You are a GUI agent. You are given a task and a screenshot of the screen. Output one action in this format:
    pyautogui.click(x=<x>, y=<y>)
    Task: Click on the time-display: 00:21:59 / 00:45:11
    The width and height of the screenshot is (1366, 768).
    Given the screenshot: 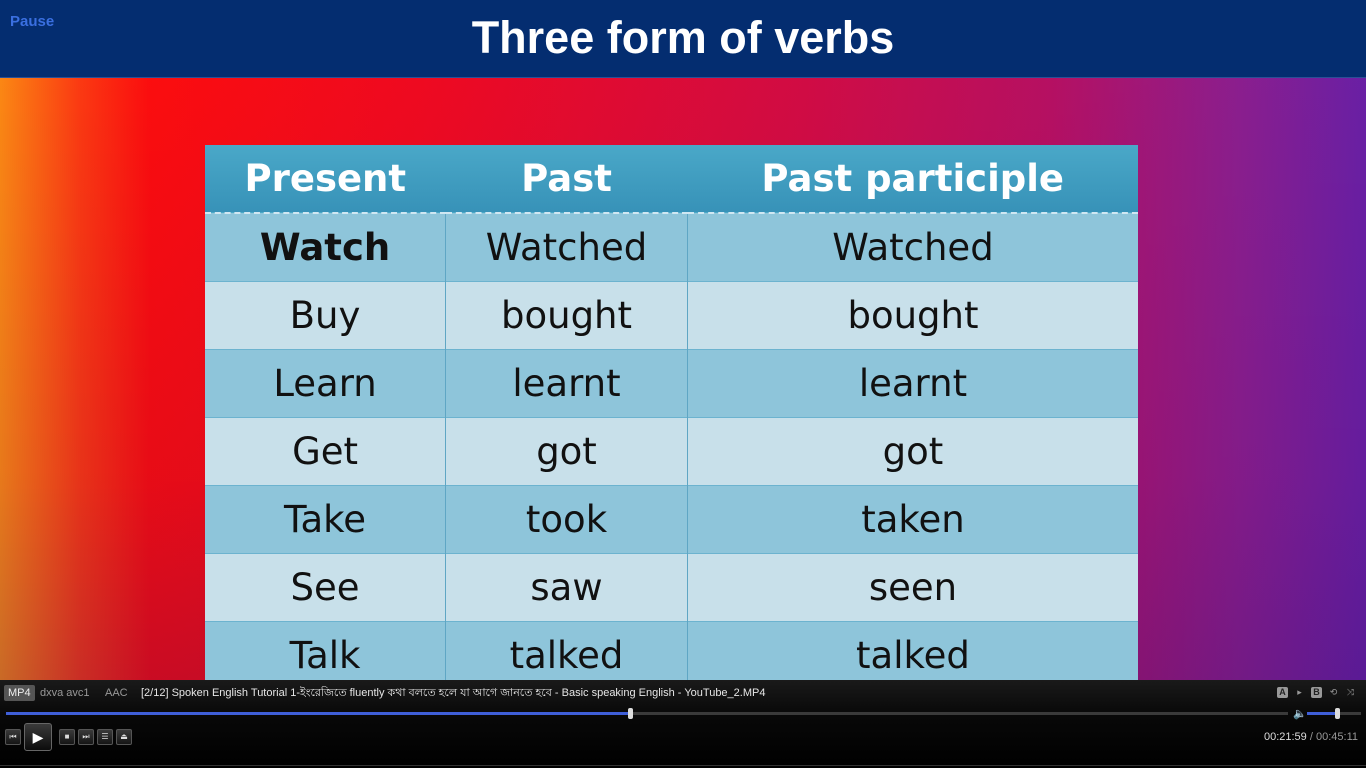 What is the action you would take?
    pyautogui.click(x=1311, y=737)
    